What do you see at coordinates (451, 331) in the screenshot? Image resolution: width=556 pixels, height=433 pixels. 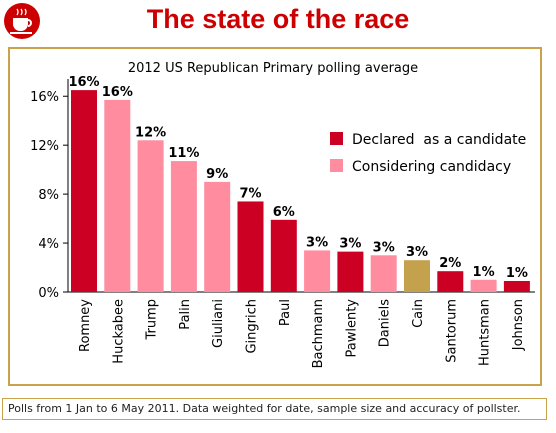 I see `x-tick-label: Santorum` at bounding box center [451, 331].